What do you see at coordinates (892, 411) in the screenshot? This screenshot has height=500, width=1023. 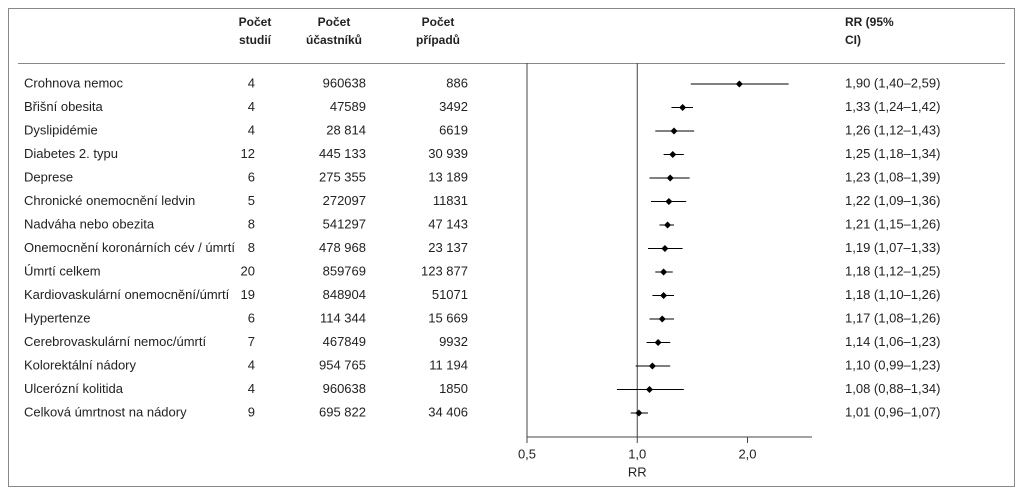 I see `rr-label: 1,01 (0,96–1,07)` at bounding box center [892, 411].